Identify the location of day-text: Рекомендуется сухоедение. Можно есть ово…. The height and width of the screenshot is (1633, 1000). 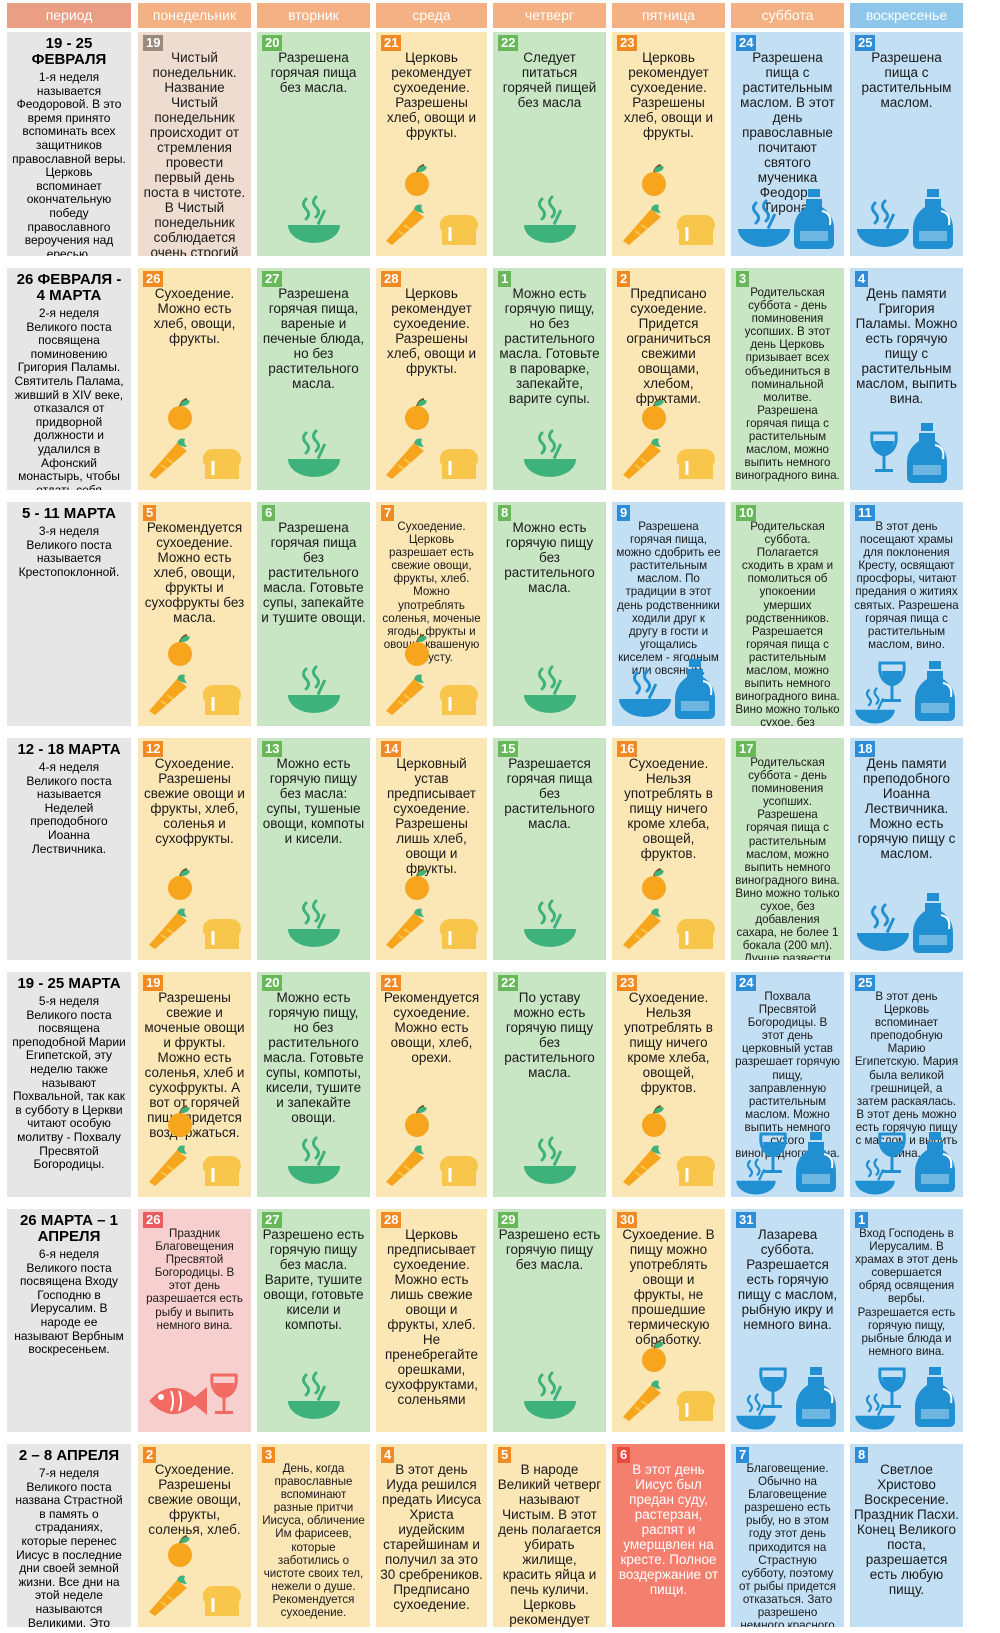
(431, 1027).